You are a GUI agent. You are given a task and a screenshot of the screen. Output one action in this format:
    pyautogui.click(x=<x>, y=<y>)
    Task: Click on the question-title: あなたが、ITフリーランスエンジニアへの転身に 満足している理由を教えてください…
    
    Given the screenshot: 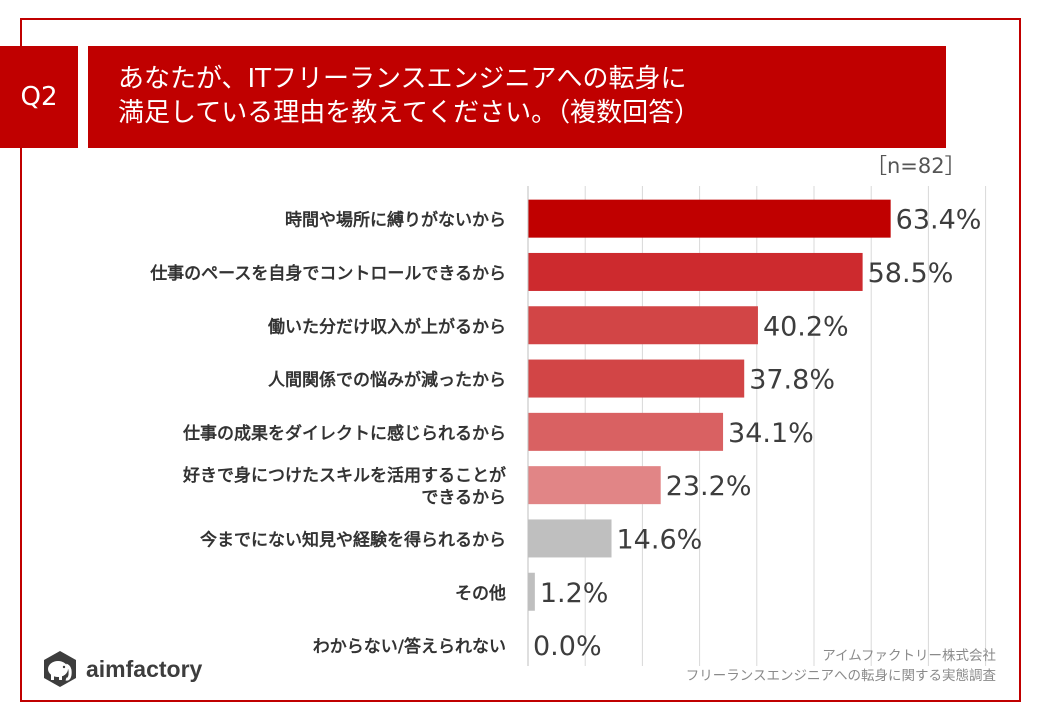 What is the action you would take?
    pyautogui.click(x=517, y=97)
    